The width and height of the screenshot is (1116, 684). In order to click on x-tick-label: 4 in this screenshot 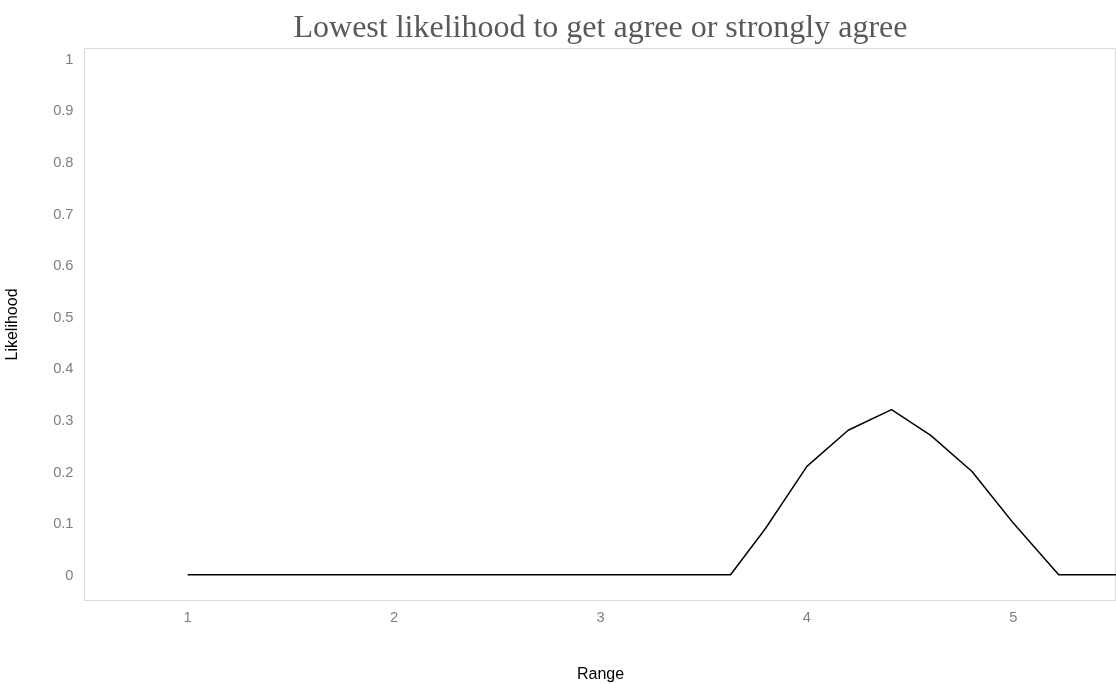, I will do `click(806, 616)`.